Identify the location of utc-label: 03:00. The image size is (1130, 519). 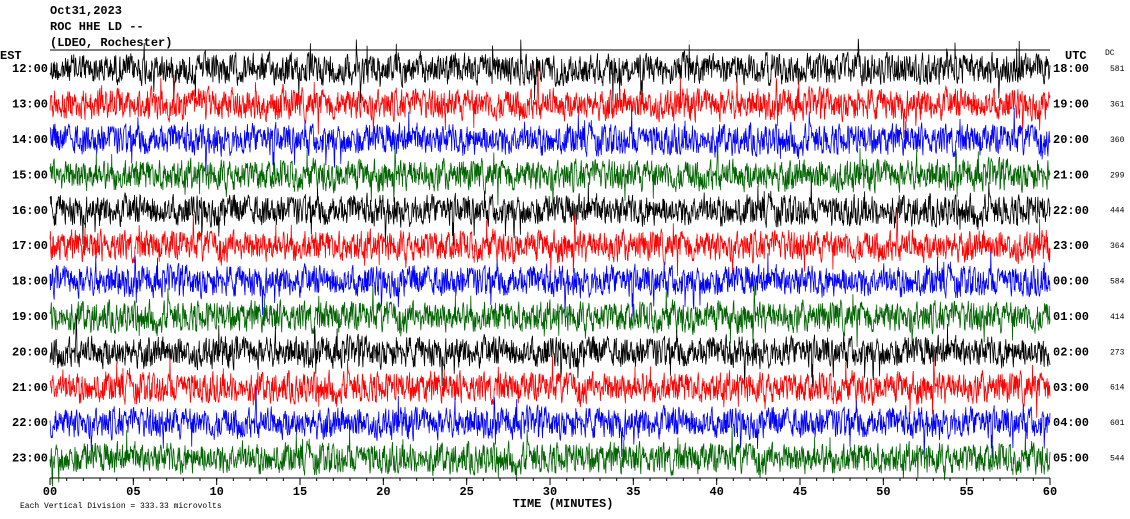
(1071, 388).